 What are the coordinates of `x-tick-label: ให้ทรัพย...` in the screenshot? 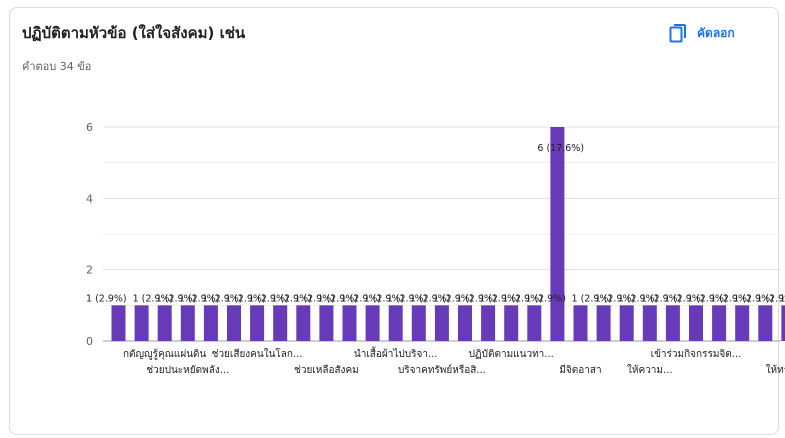 It's located at (775, 370).